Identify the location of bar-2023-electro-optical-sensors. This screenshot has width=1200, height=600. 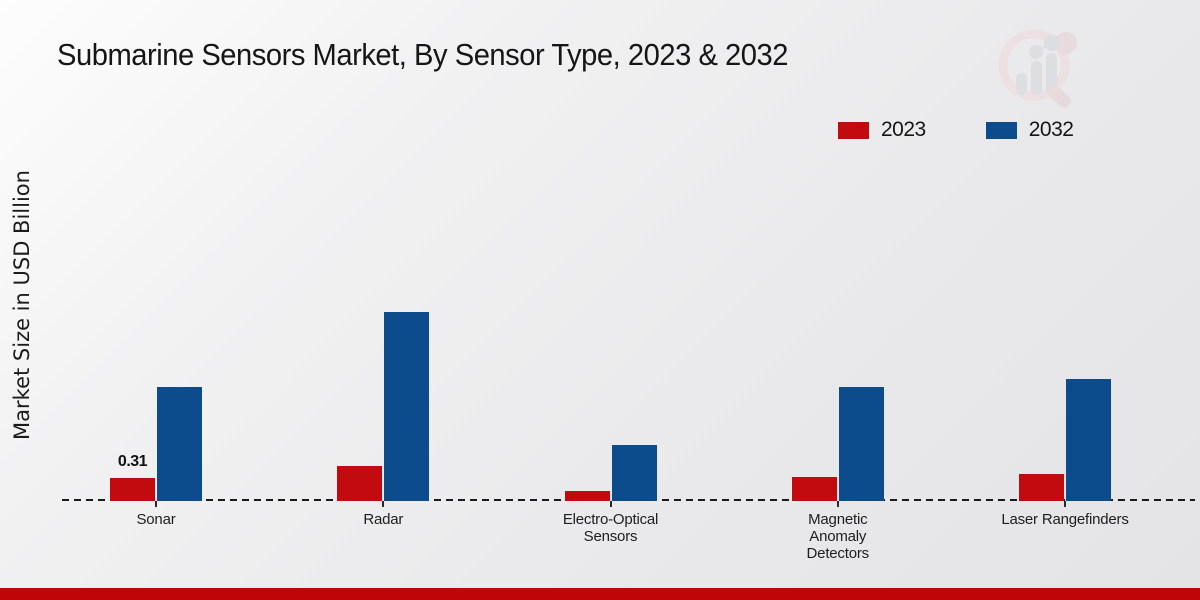
(587, 496).